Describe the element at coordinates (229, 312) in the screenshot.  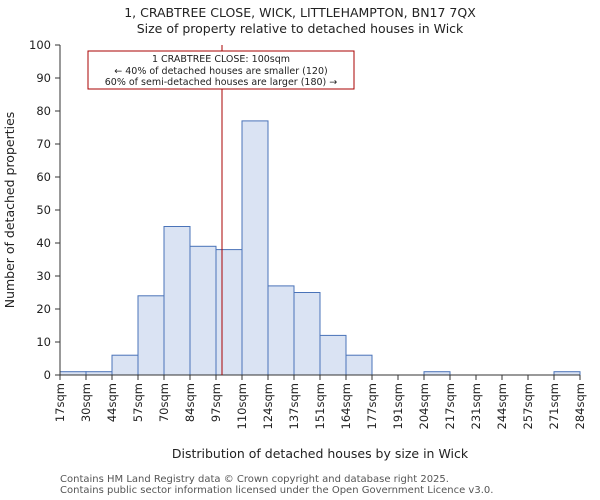
I see `bar-97sqm` at that location.